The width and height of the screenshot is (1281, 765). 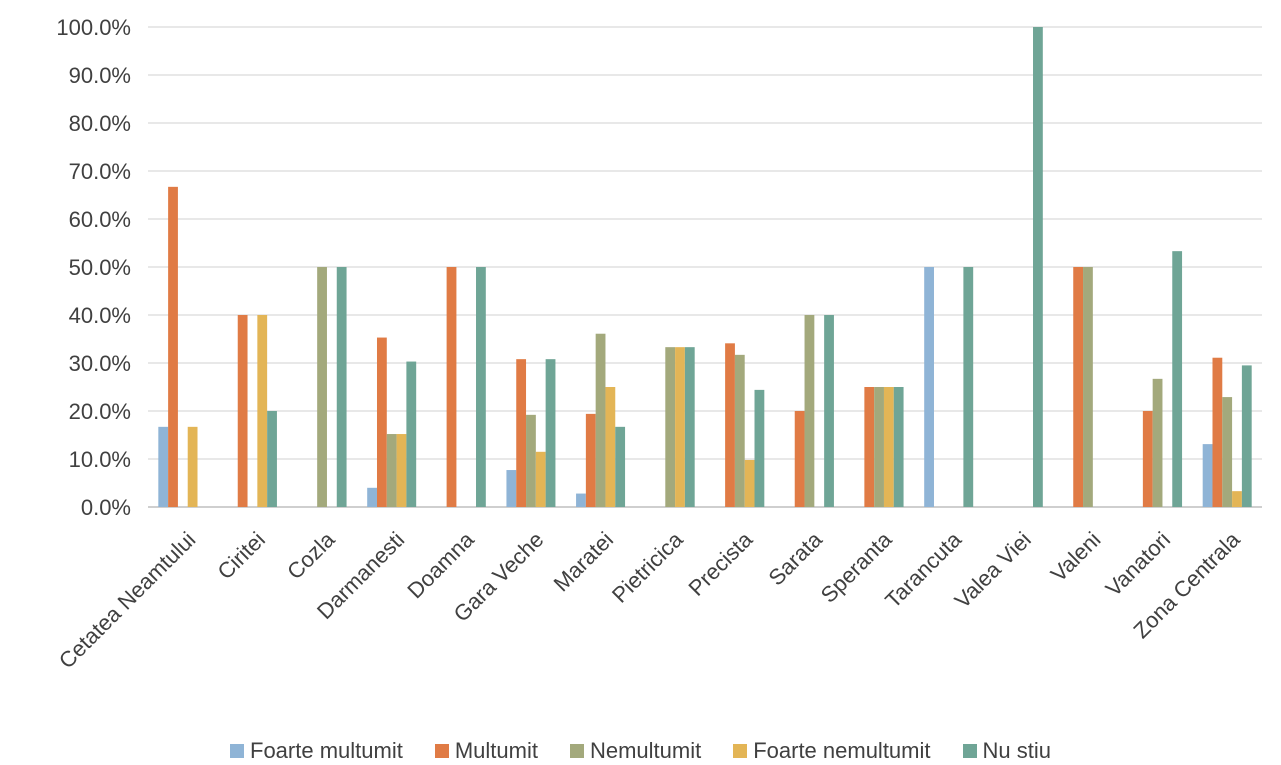 I want to click on legend-item: Nemultumit, so click(x=635, y=751).